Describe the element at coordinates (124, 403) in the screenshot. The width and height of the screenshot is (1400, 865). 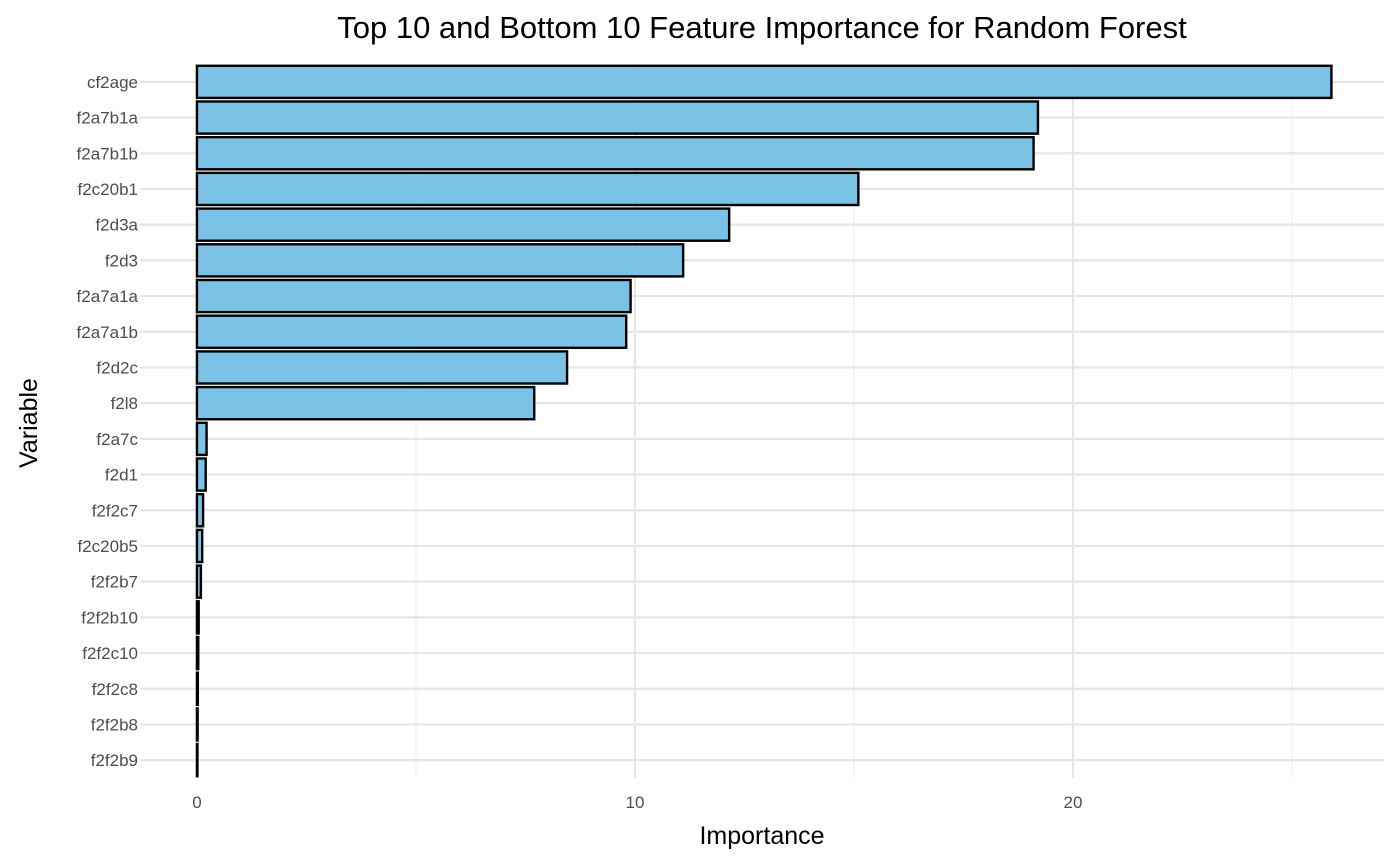
I see `y-tick-label-f2l8: f2l8` at that location.